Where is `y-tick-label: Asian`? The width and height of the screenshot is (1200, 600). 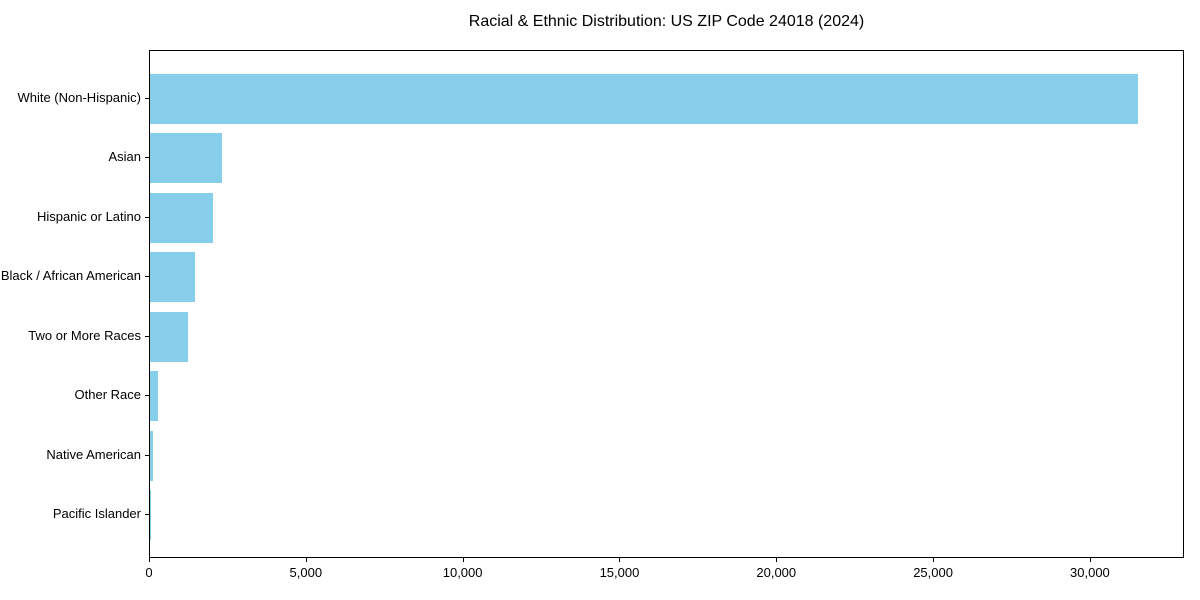 y-tick-label: Asian is located at coordinates (124, 156).